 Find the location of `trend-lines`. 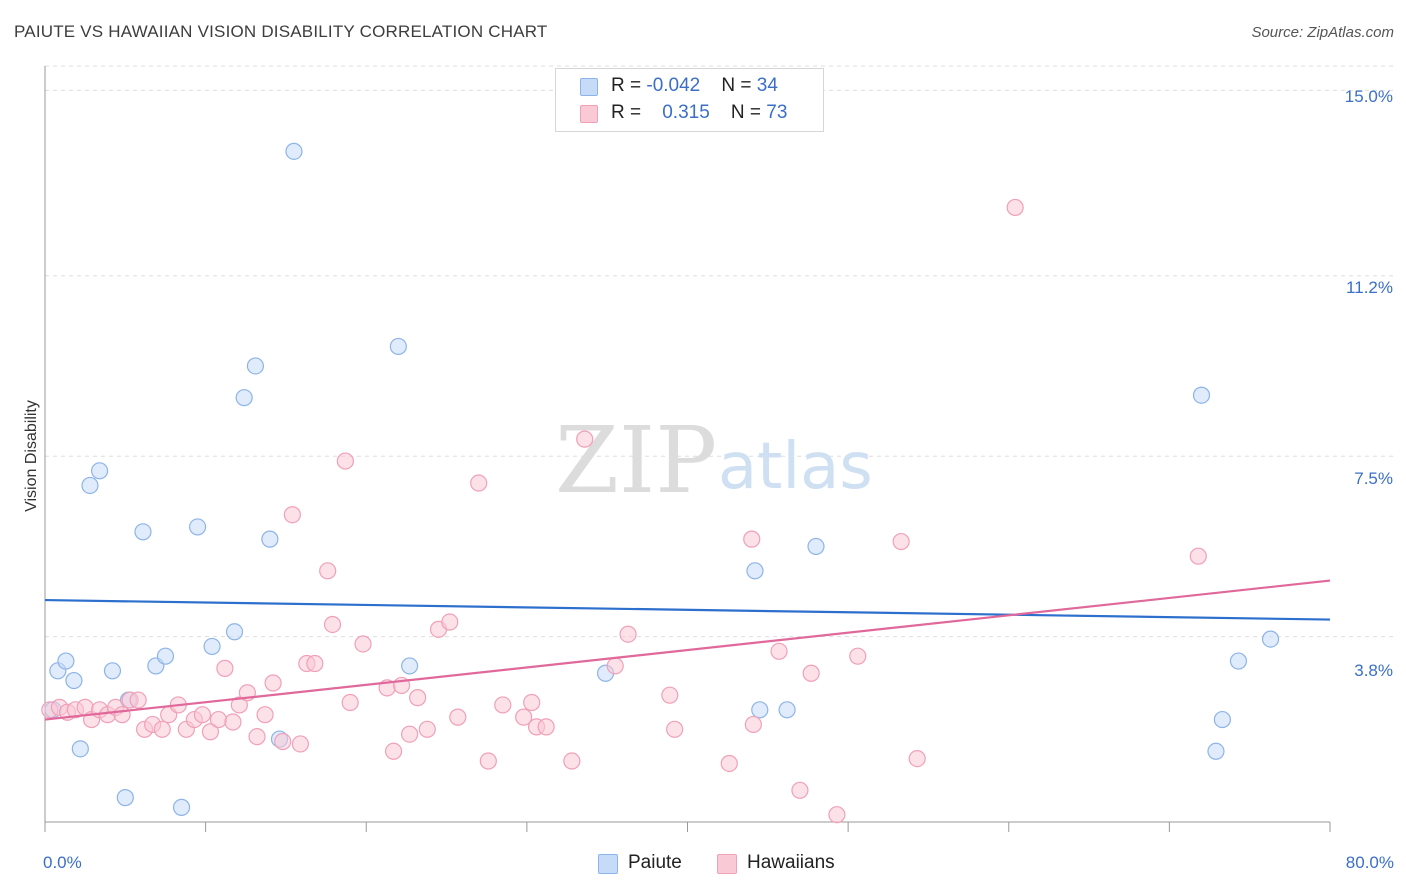

trend-lines is located at coordinates (687, 650).